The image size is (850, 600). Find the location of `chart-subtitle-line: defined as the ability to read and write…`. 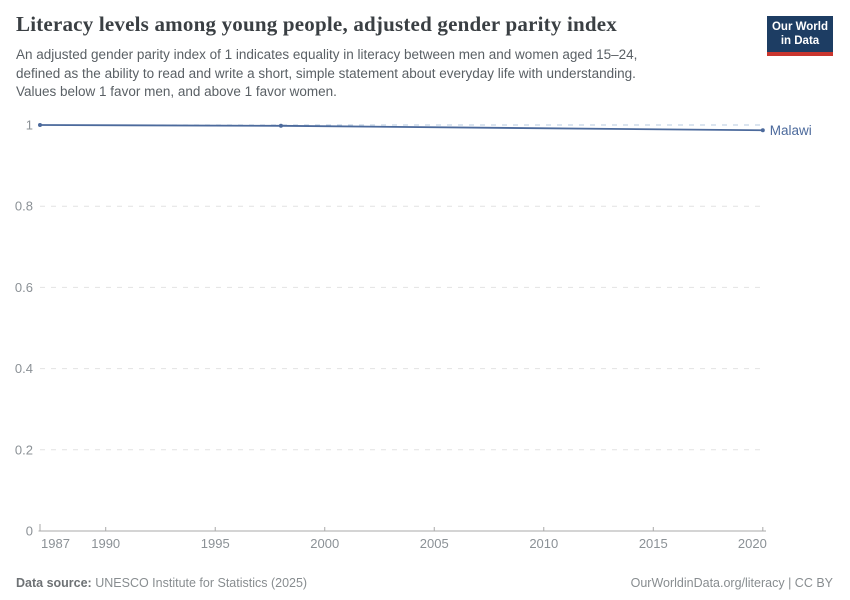

chart-subtitle-line: defined as the ability to read and write… is located at coordinates (326, 73).